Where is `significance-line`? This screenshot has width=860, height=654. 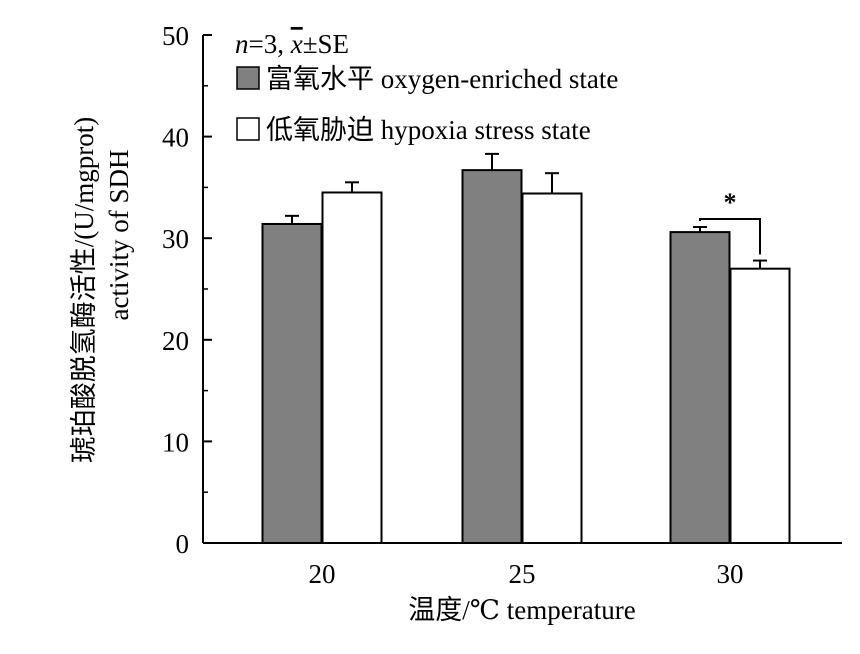
significance-line is located at coordinates (730, 236).